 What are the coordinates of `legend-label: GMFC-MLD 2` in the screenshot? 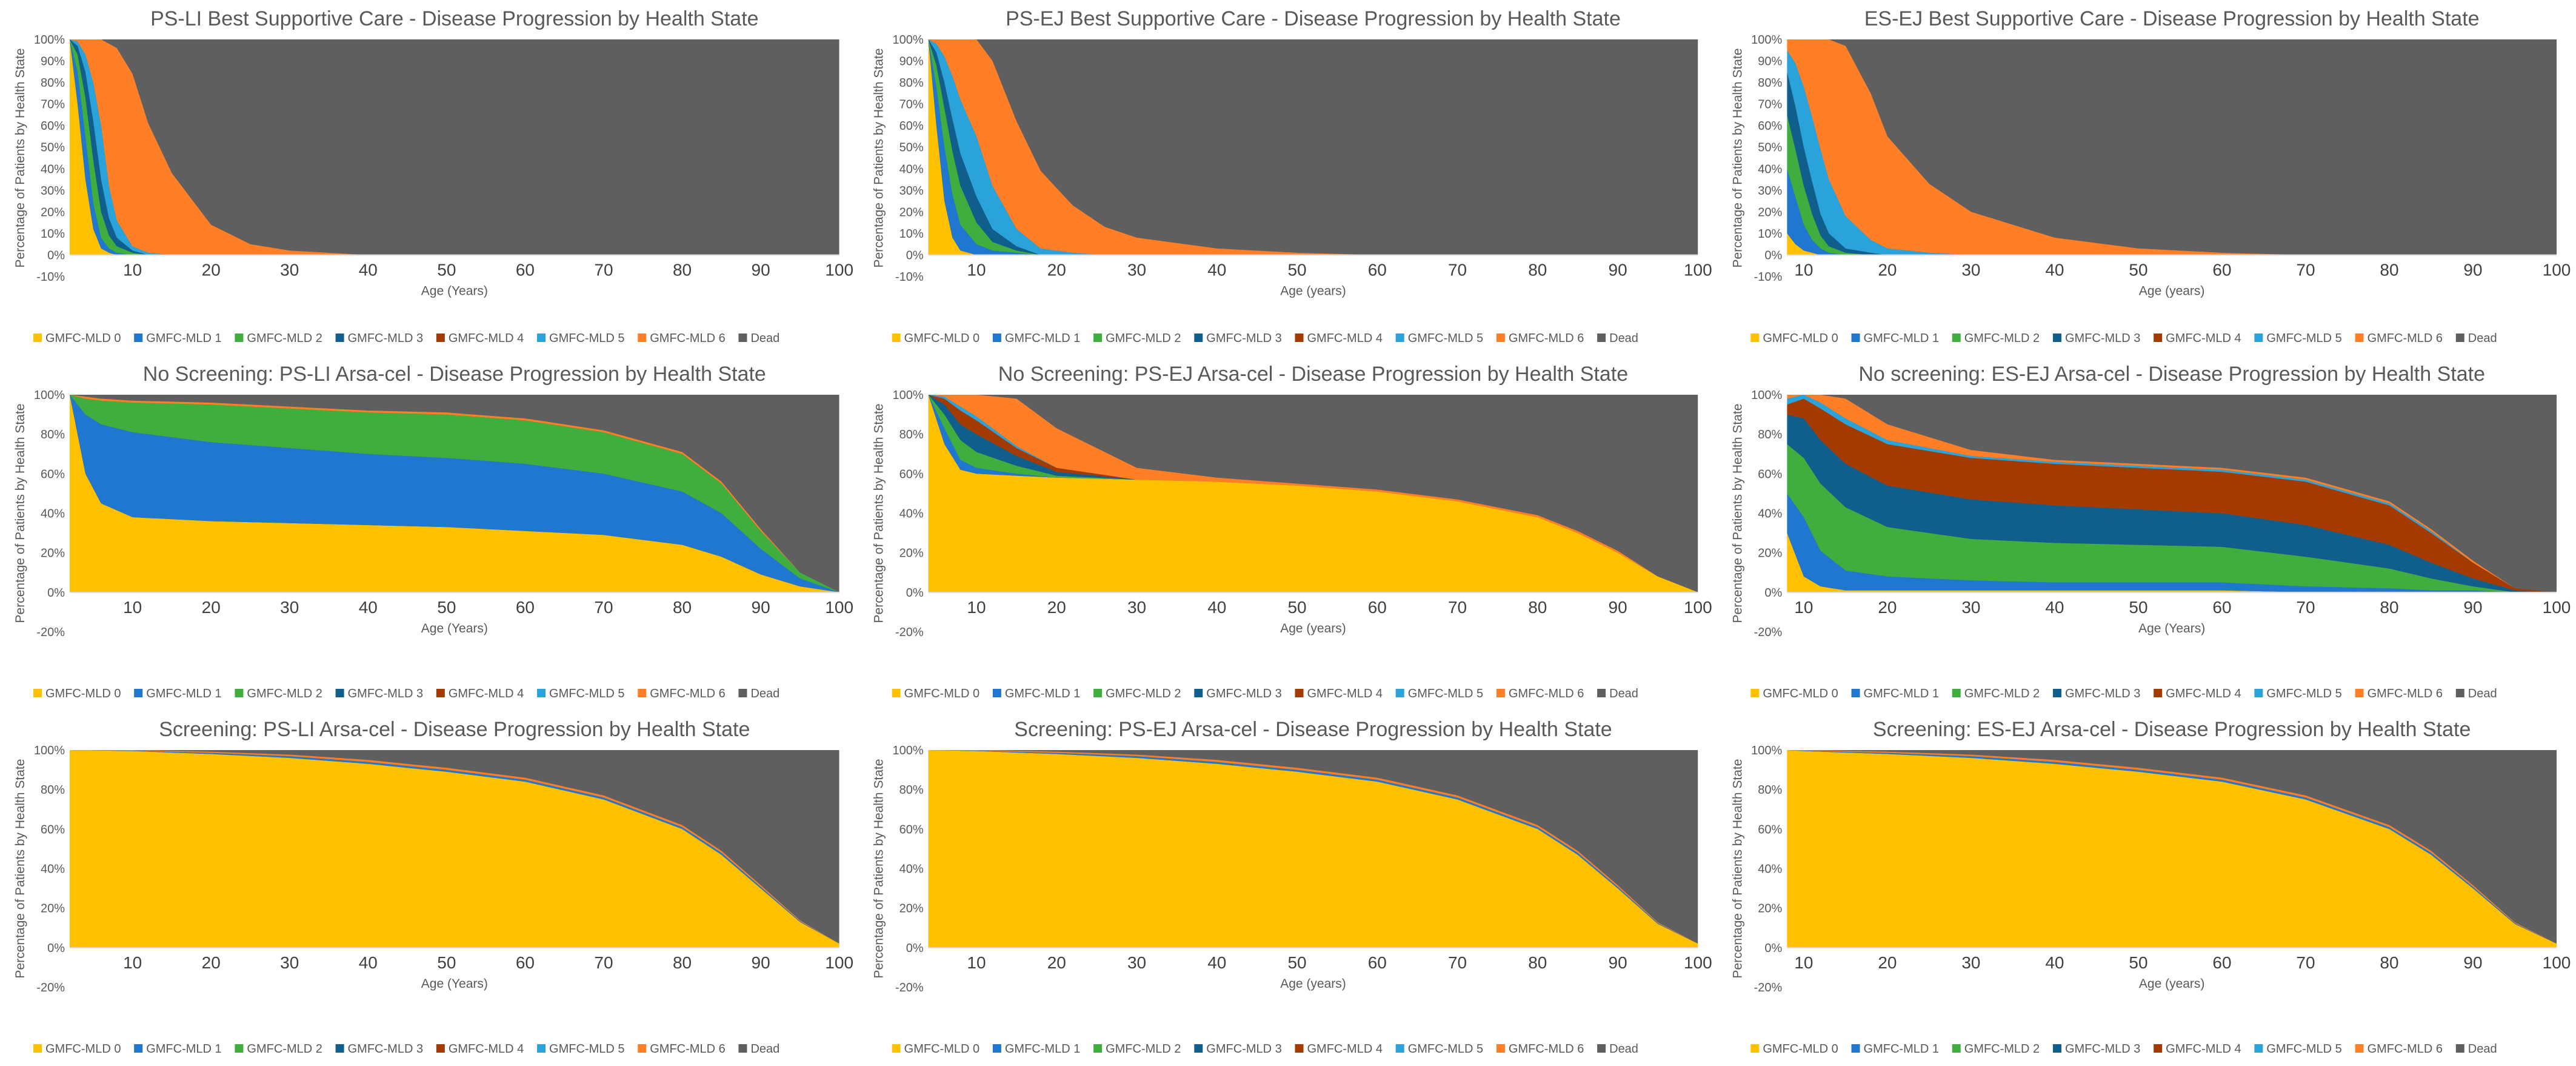 It's located at (1143, 1049).